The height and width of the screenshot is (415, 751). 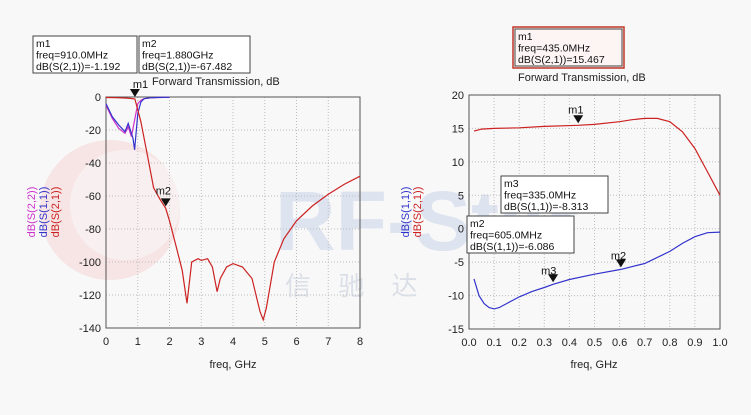 I want to click on x-tick-label: 5, so click(x=265, y=342).